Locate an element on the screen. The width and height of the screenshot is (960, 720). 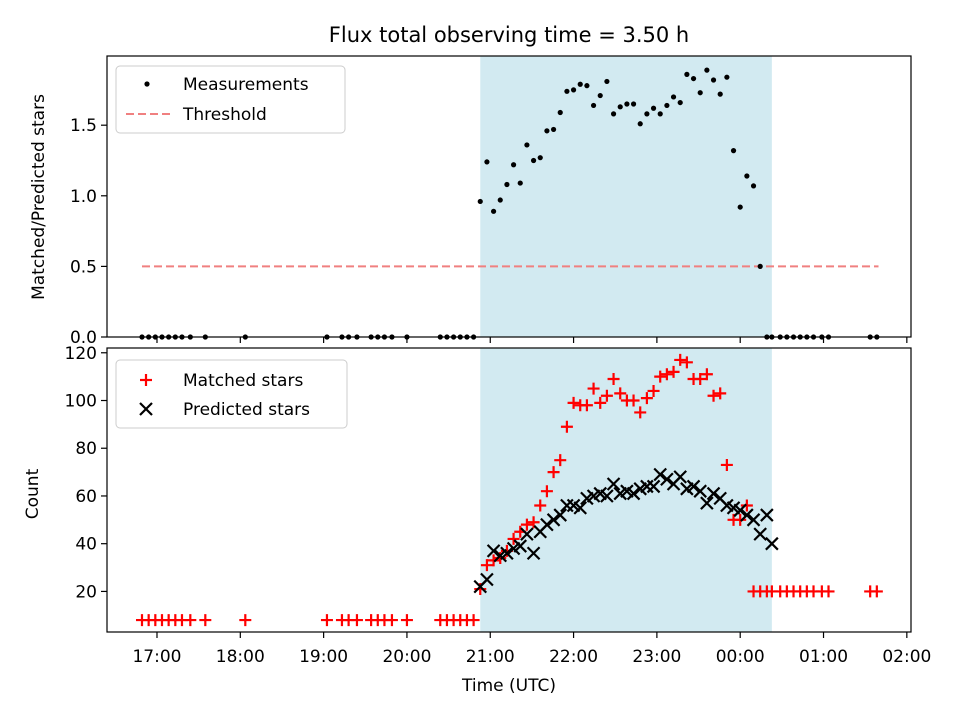
top-y-ticks: 0.0 0.5 1.0 1.5 is located at coordinates (88, 232).